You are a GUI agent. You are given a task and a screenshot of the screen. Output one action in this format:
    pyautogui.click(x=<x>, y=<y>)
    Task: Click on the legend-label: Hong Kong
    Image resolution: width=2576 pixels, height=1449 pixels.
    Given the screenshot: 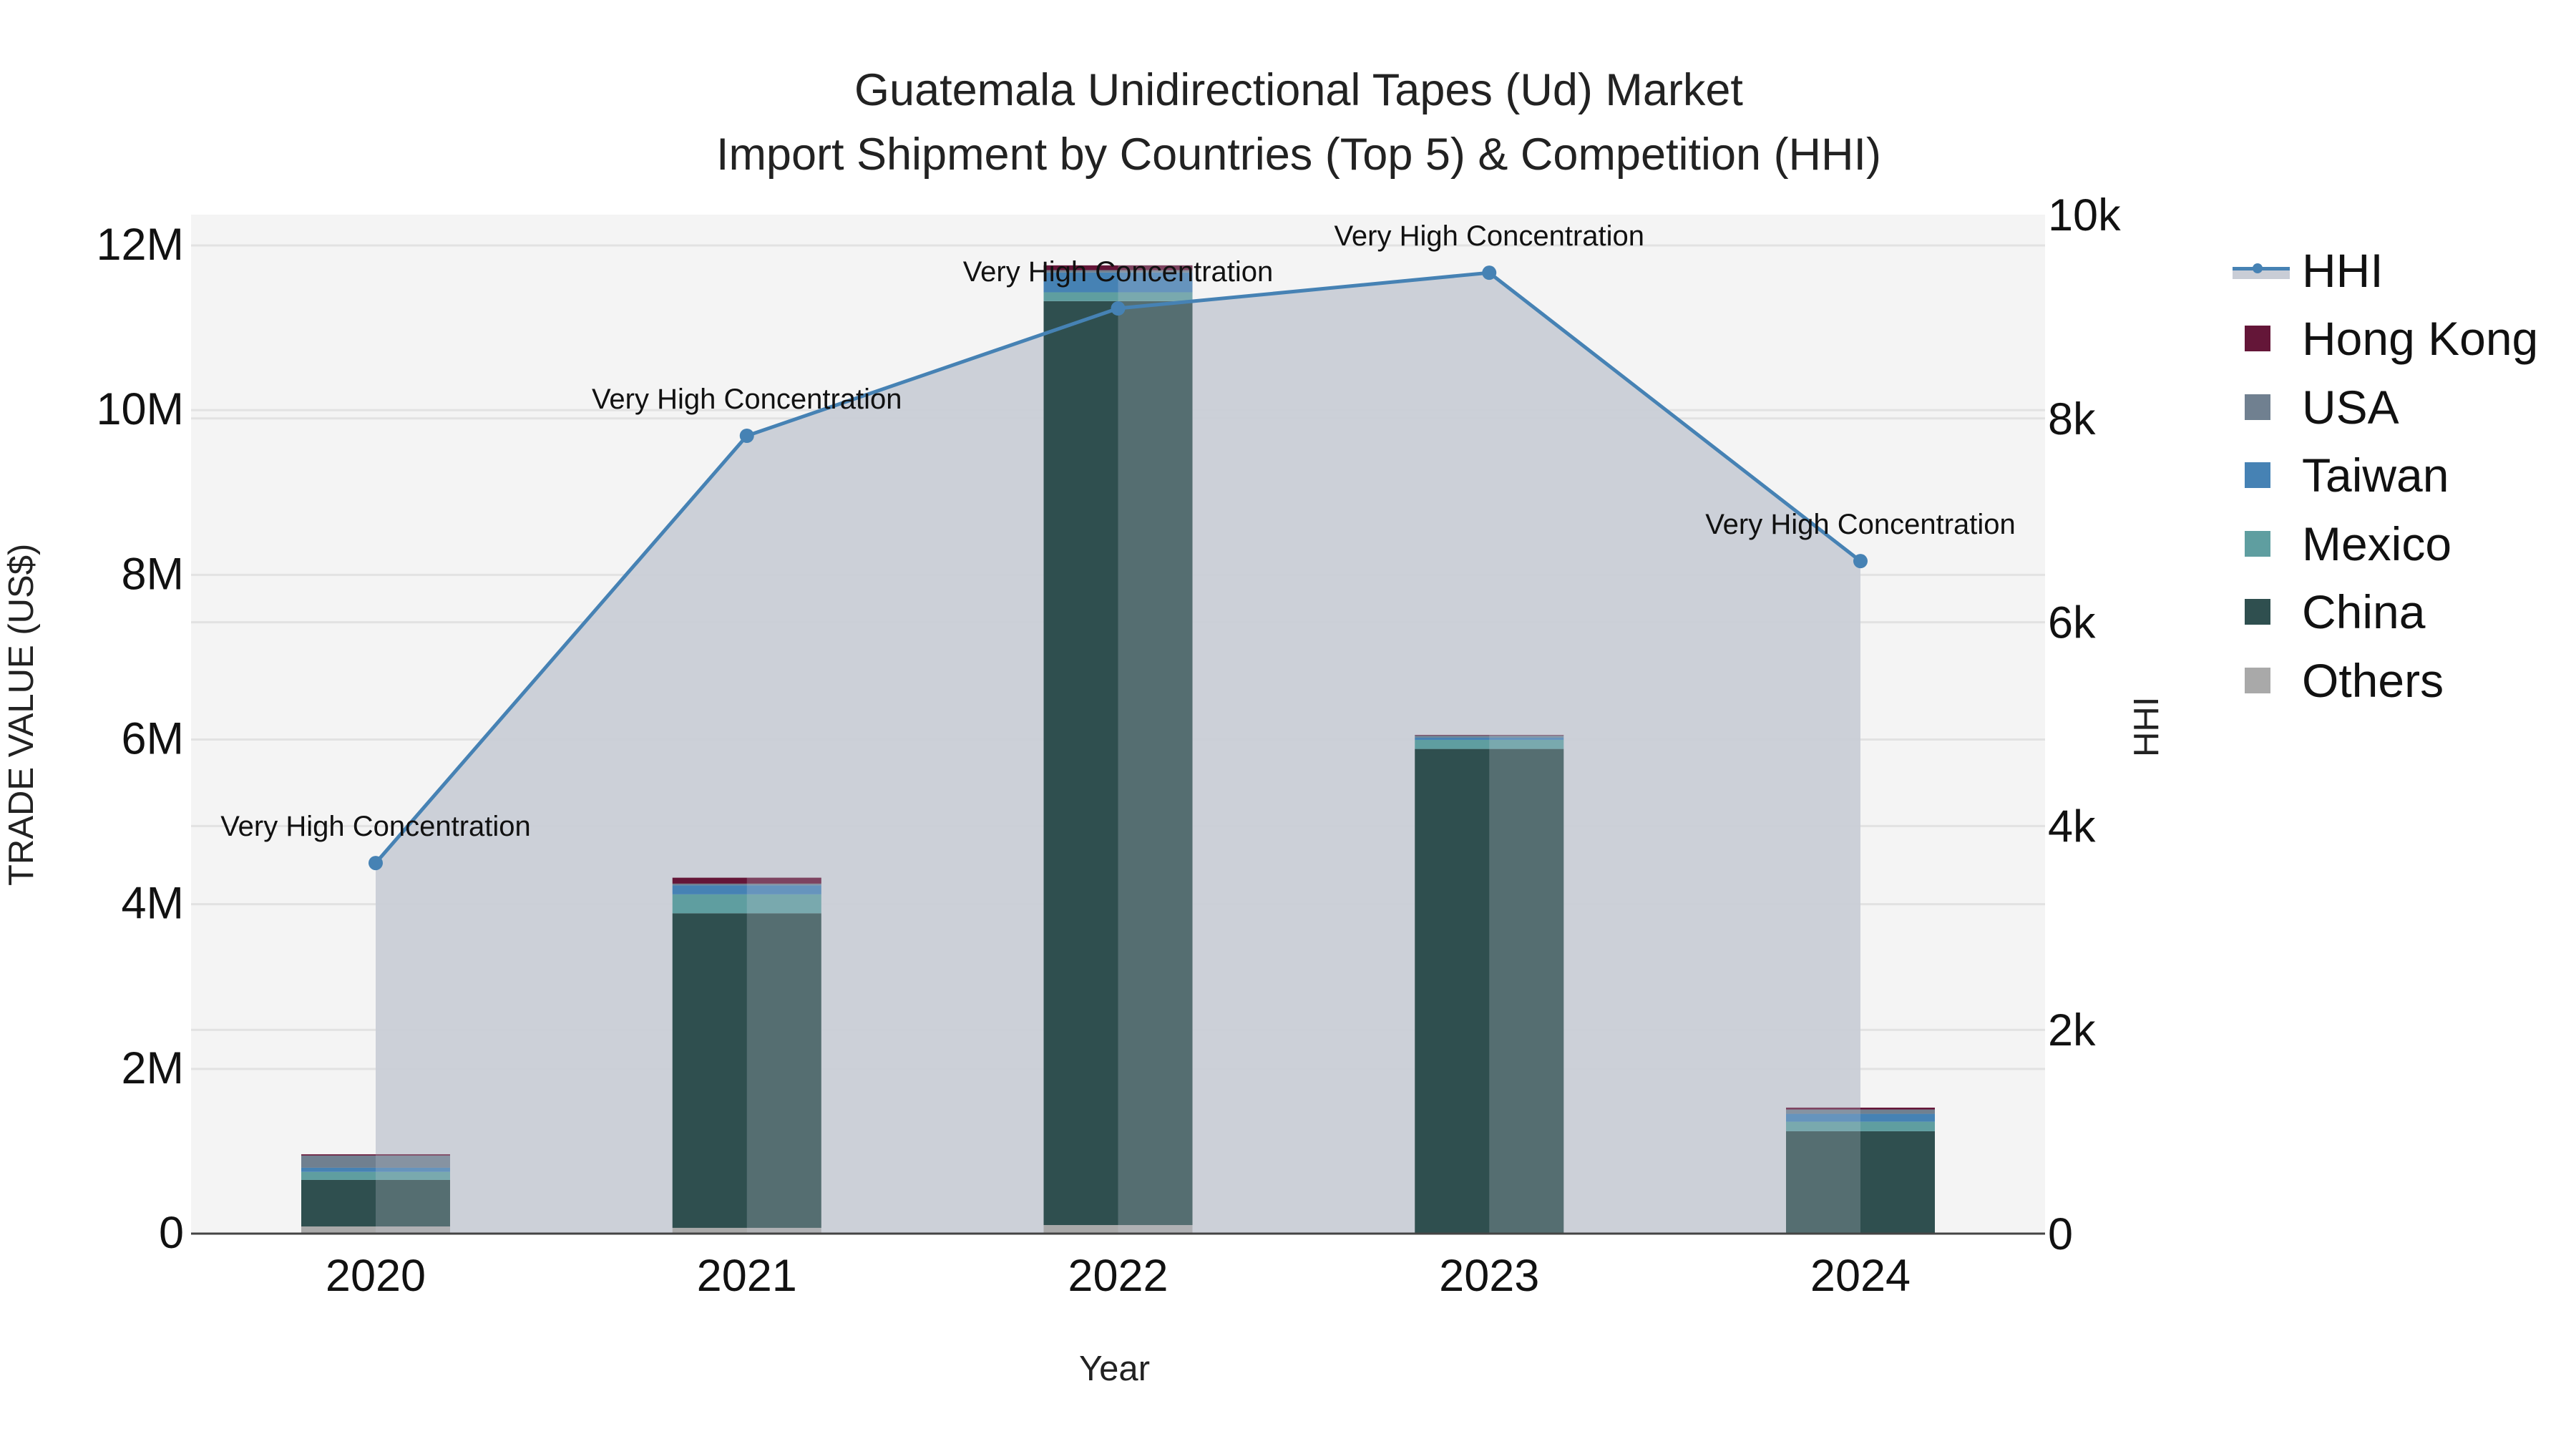 What is the action you would take?
    pyautogui.click(x=2420, y=339)
    